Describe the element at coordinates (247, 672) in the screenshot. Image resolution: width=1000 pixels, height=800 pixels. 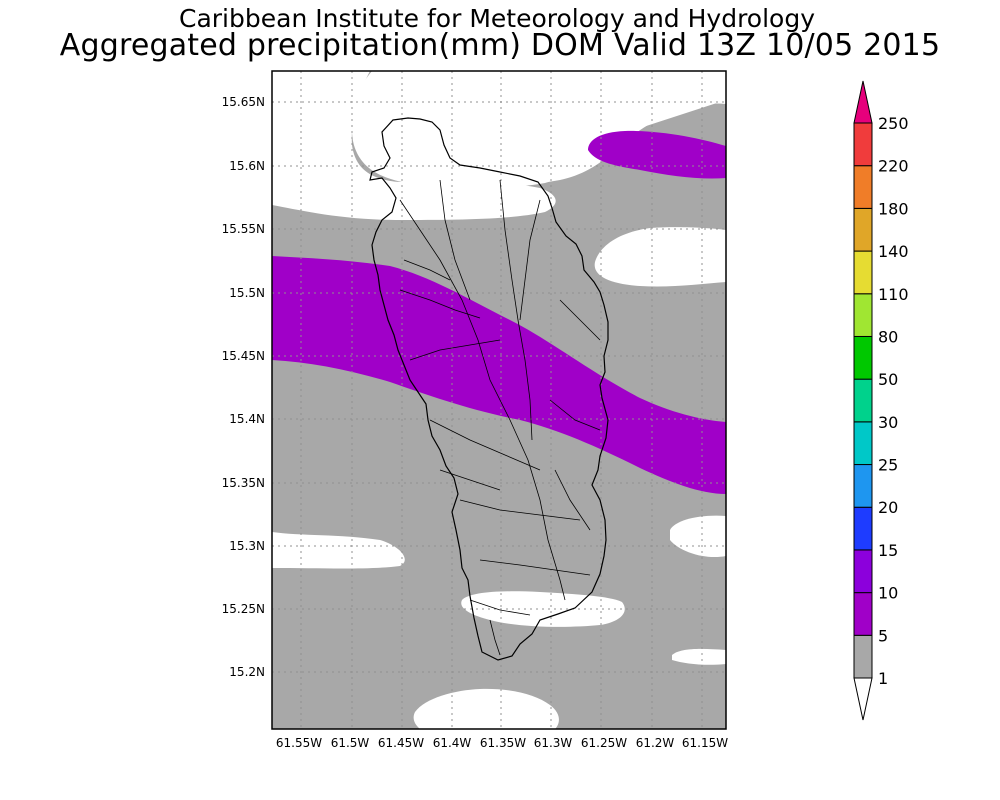
I see `lat-tick-label: 15.2N` at that location.